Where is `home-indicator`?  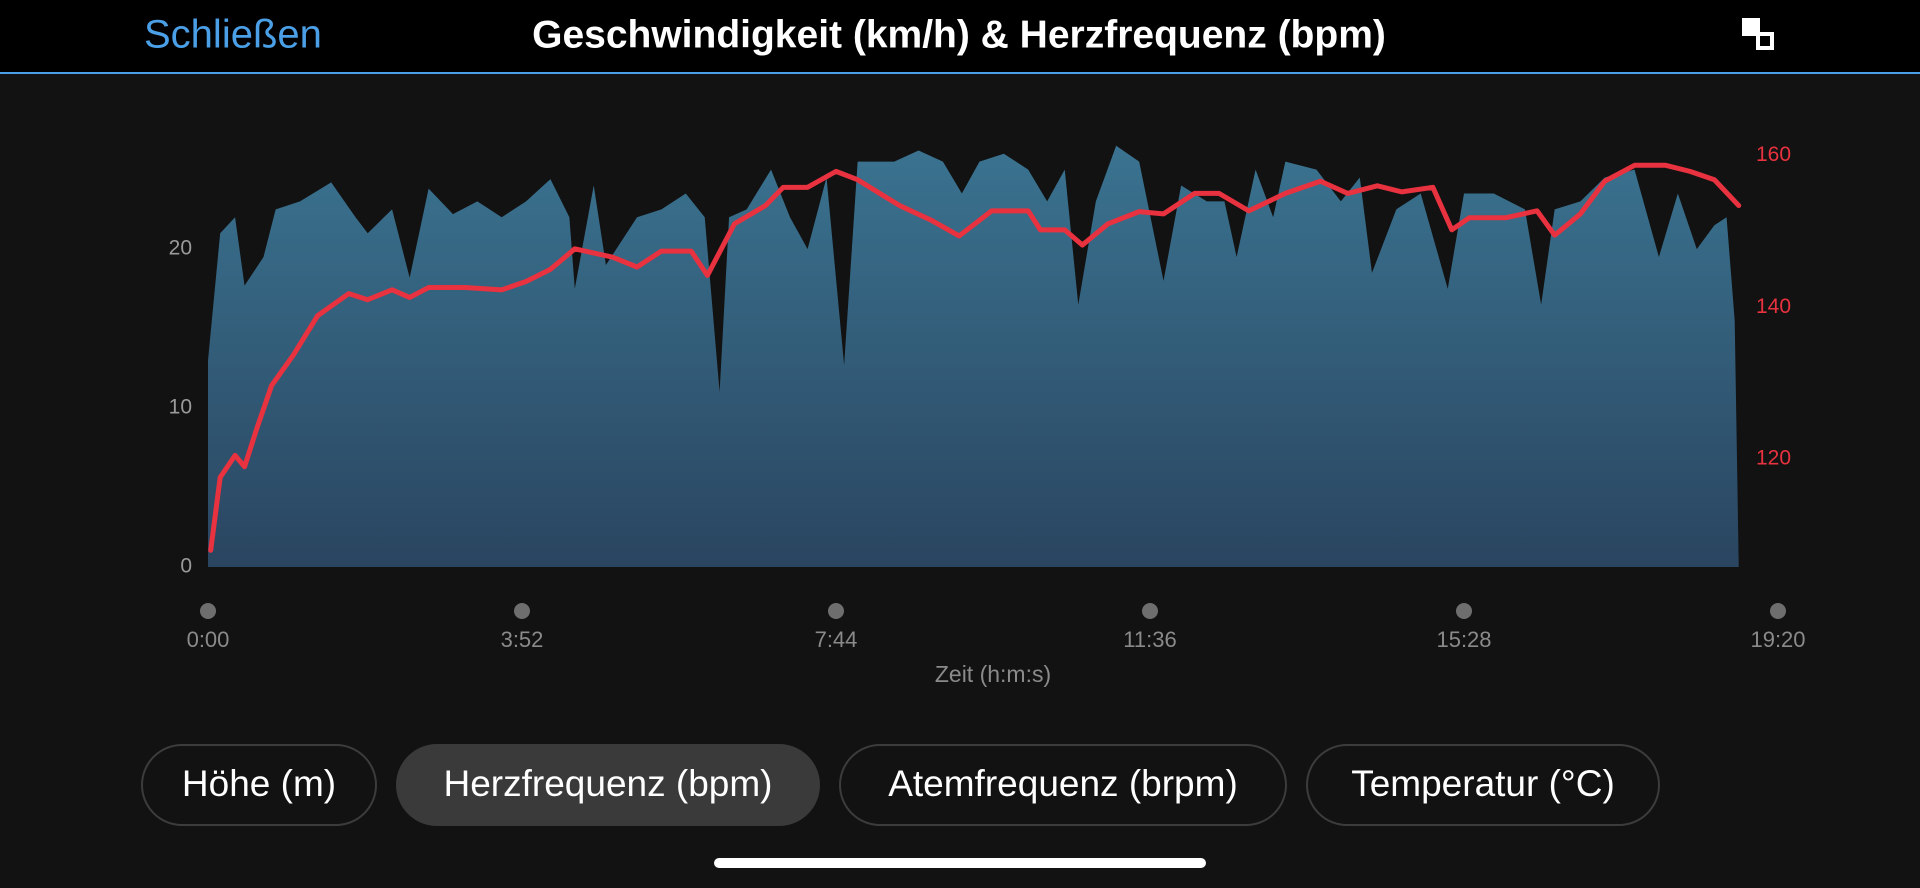 home-indicator is located at coordinates (960, 863).